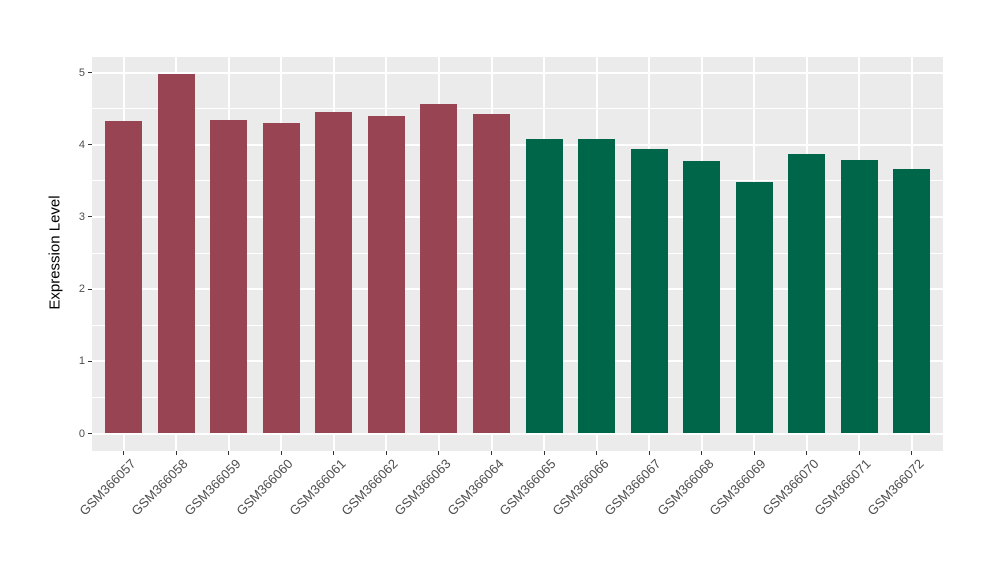  I want to click on bar-GSM366065, so click(544, 286).